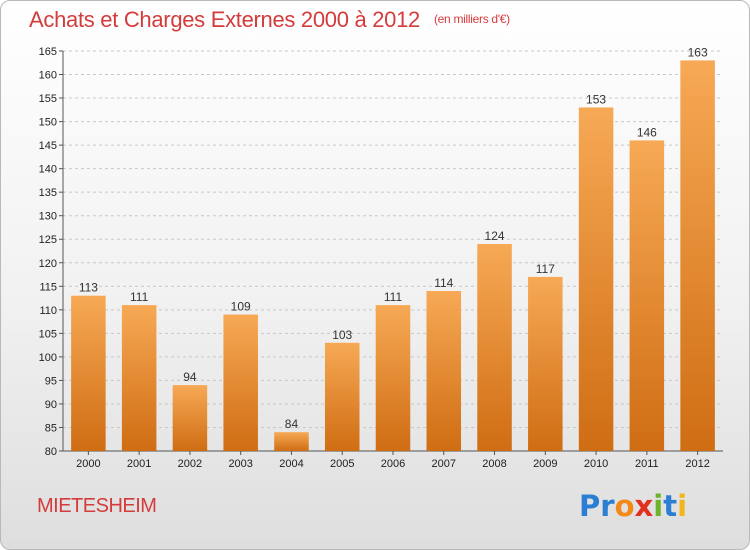 Image resolution: width=750 pixels, height=550 pixels. Describe the element at coordinates (444, 371) in the screenshot. I see `bar-2007` at that location.